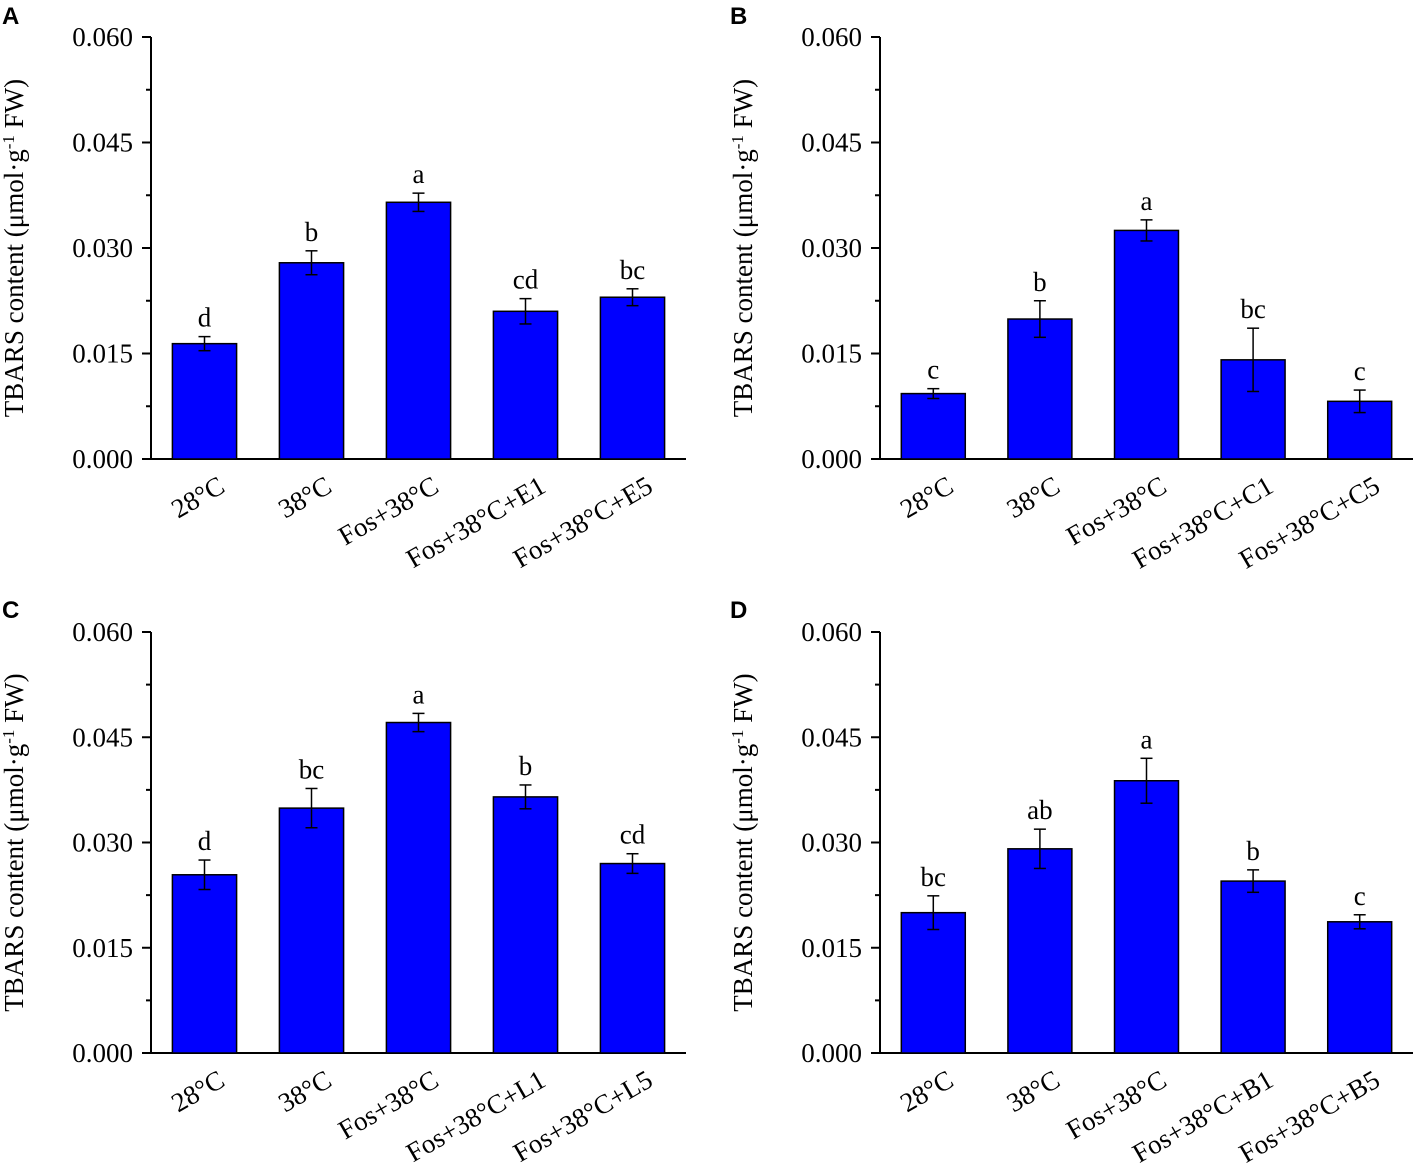 The image size is (1418, 1173). What do you see at coordinates (10, 16) in the screenshot?
I see `panel-letter: A` at bounding box center [10, 16].